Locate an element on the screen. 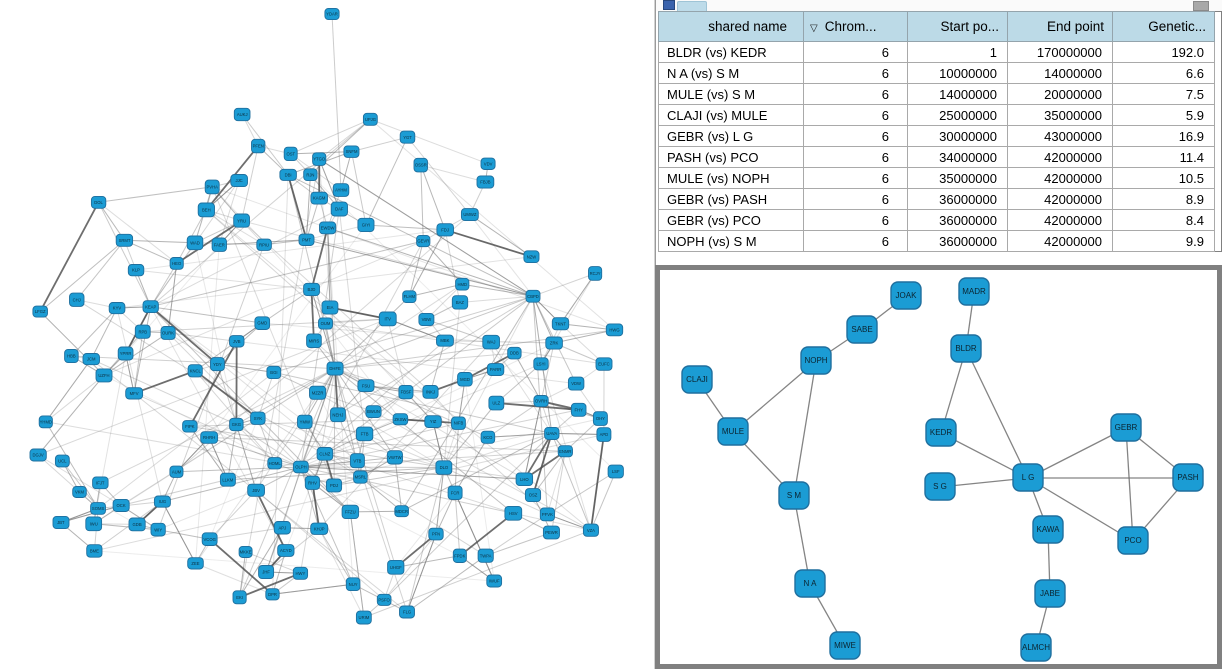 The height and width of the screenshot is (669, 1222). main-network-node: HEO is located at coordinates (176, 263).